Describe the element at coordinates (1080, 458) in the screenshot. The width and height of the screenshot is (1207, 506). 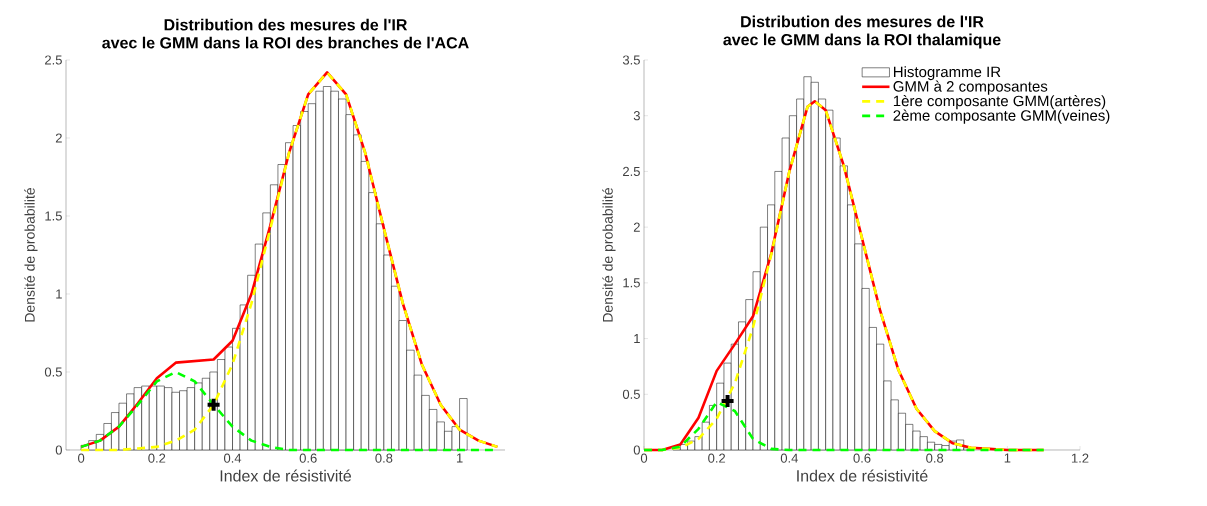
I see `x-tick-label: 1.2` at that location.